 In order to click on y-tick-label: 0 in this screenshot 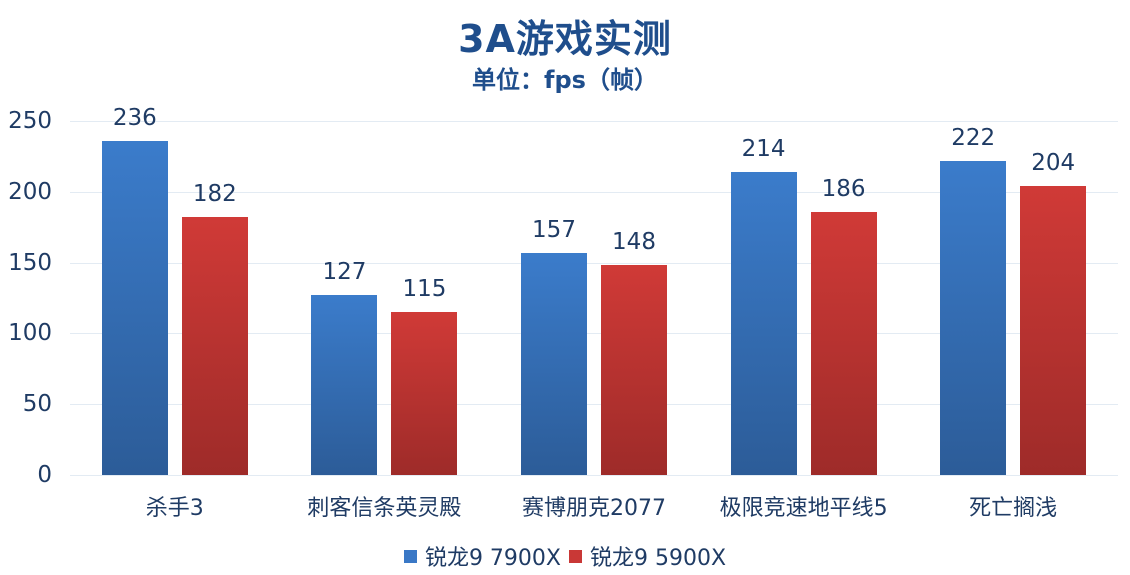, I will do `click(44, 475)`.